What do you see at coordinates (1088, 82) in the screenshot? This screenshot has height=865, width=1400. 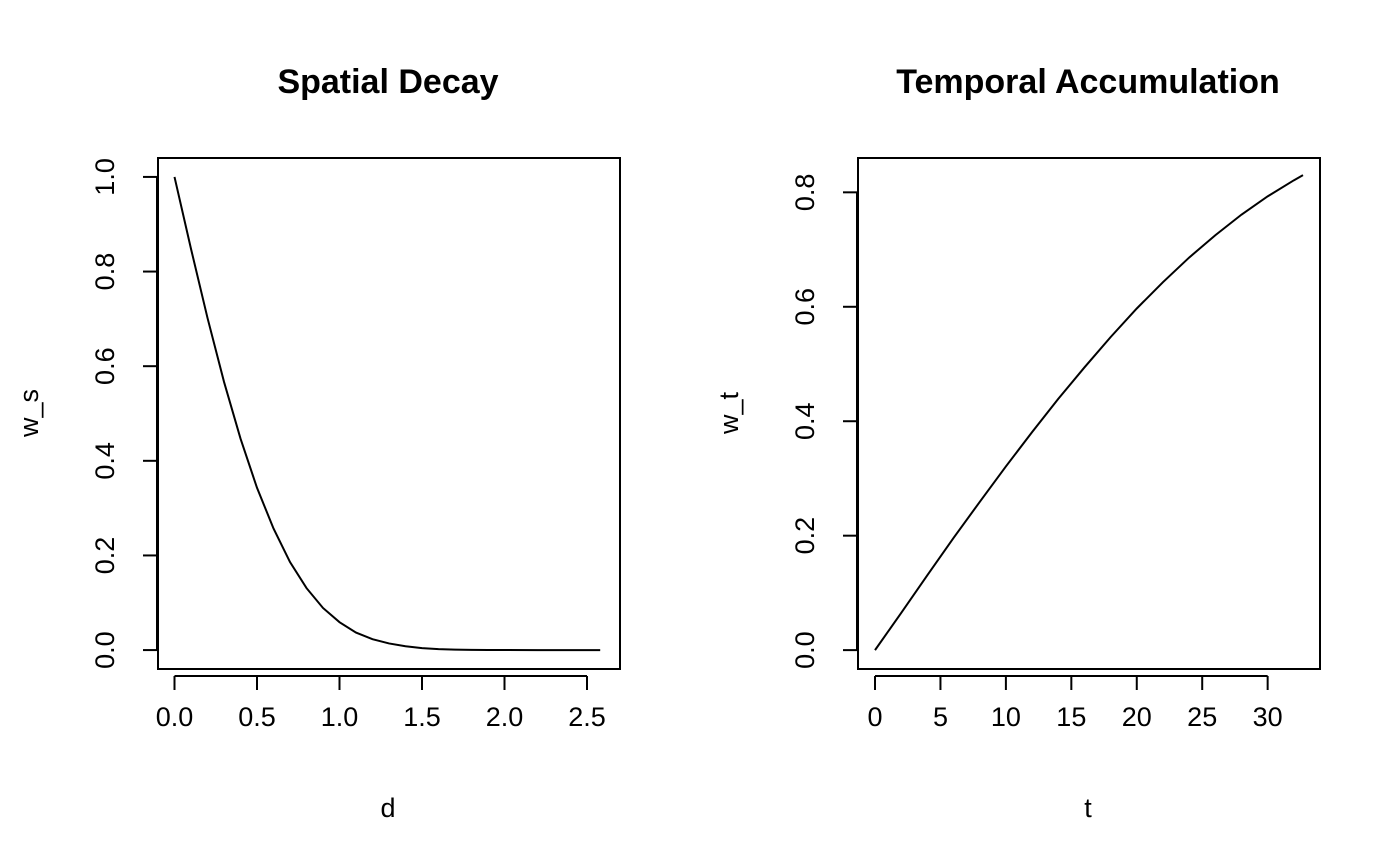 I see `chart-title: Temporal Accumulation` at bounding box center [1088, 82].